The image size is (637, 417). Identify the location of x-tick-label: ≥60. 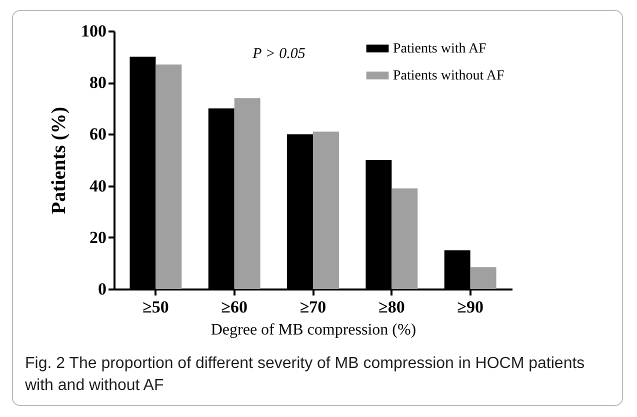
(234, 307).